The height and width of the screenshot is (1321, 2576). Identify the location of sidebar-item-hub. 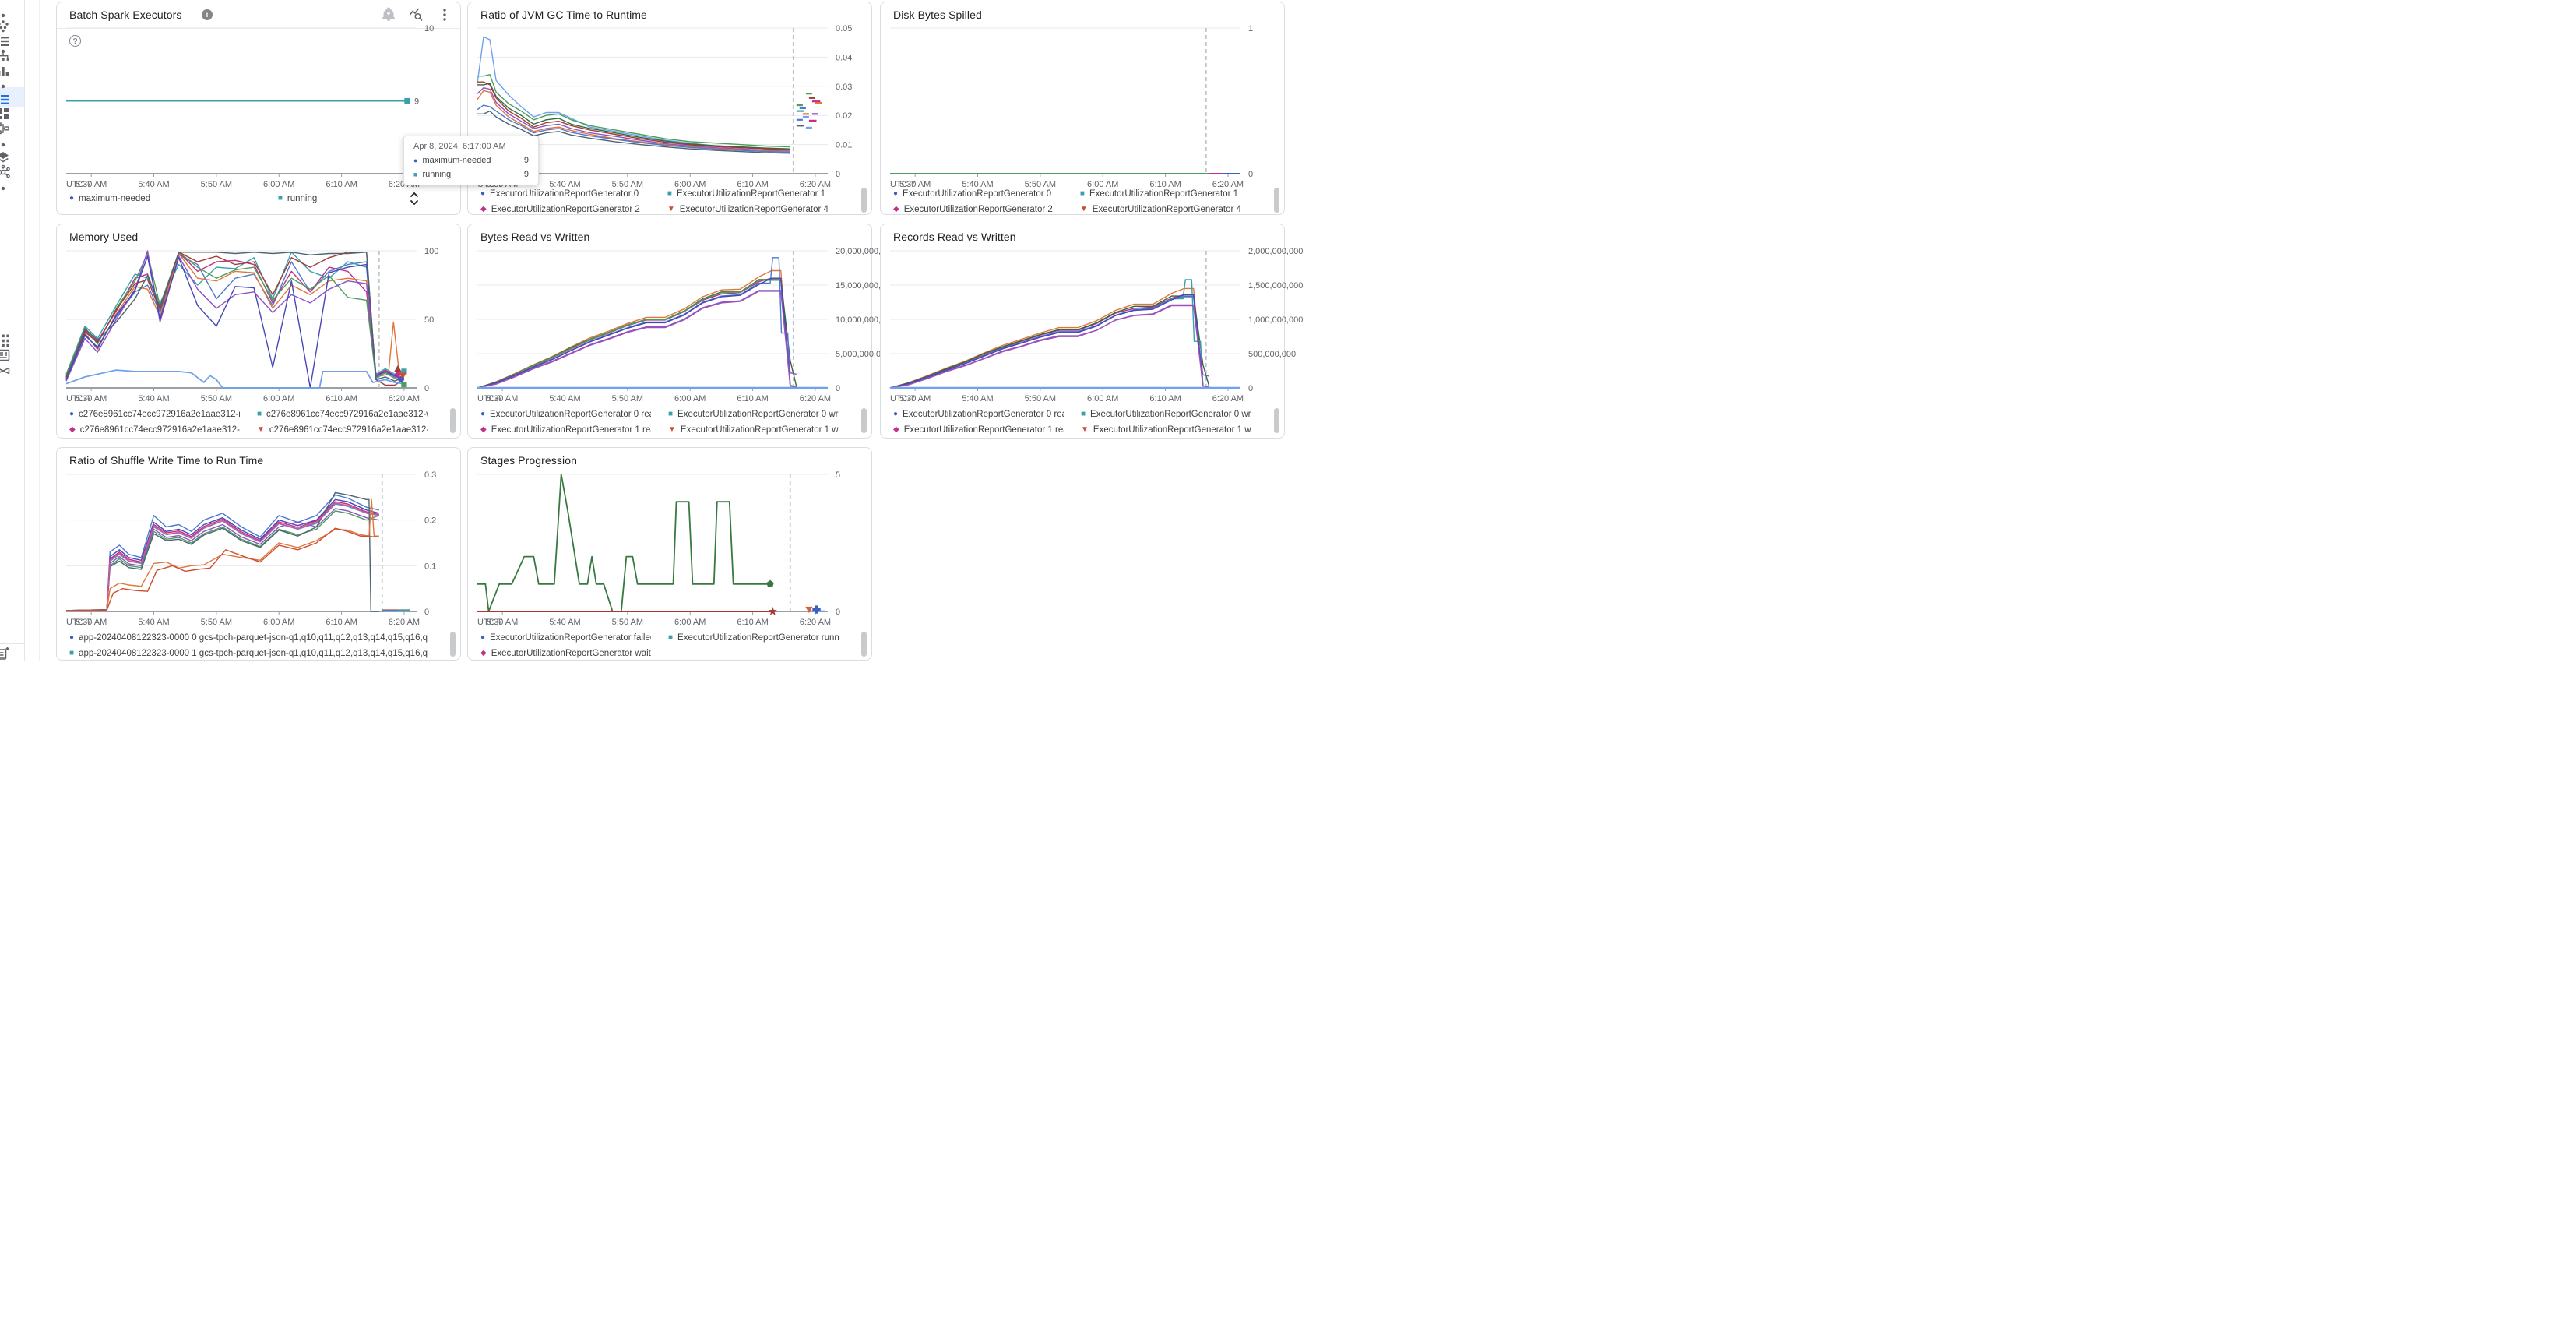
(5, 172).